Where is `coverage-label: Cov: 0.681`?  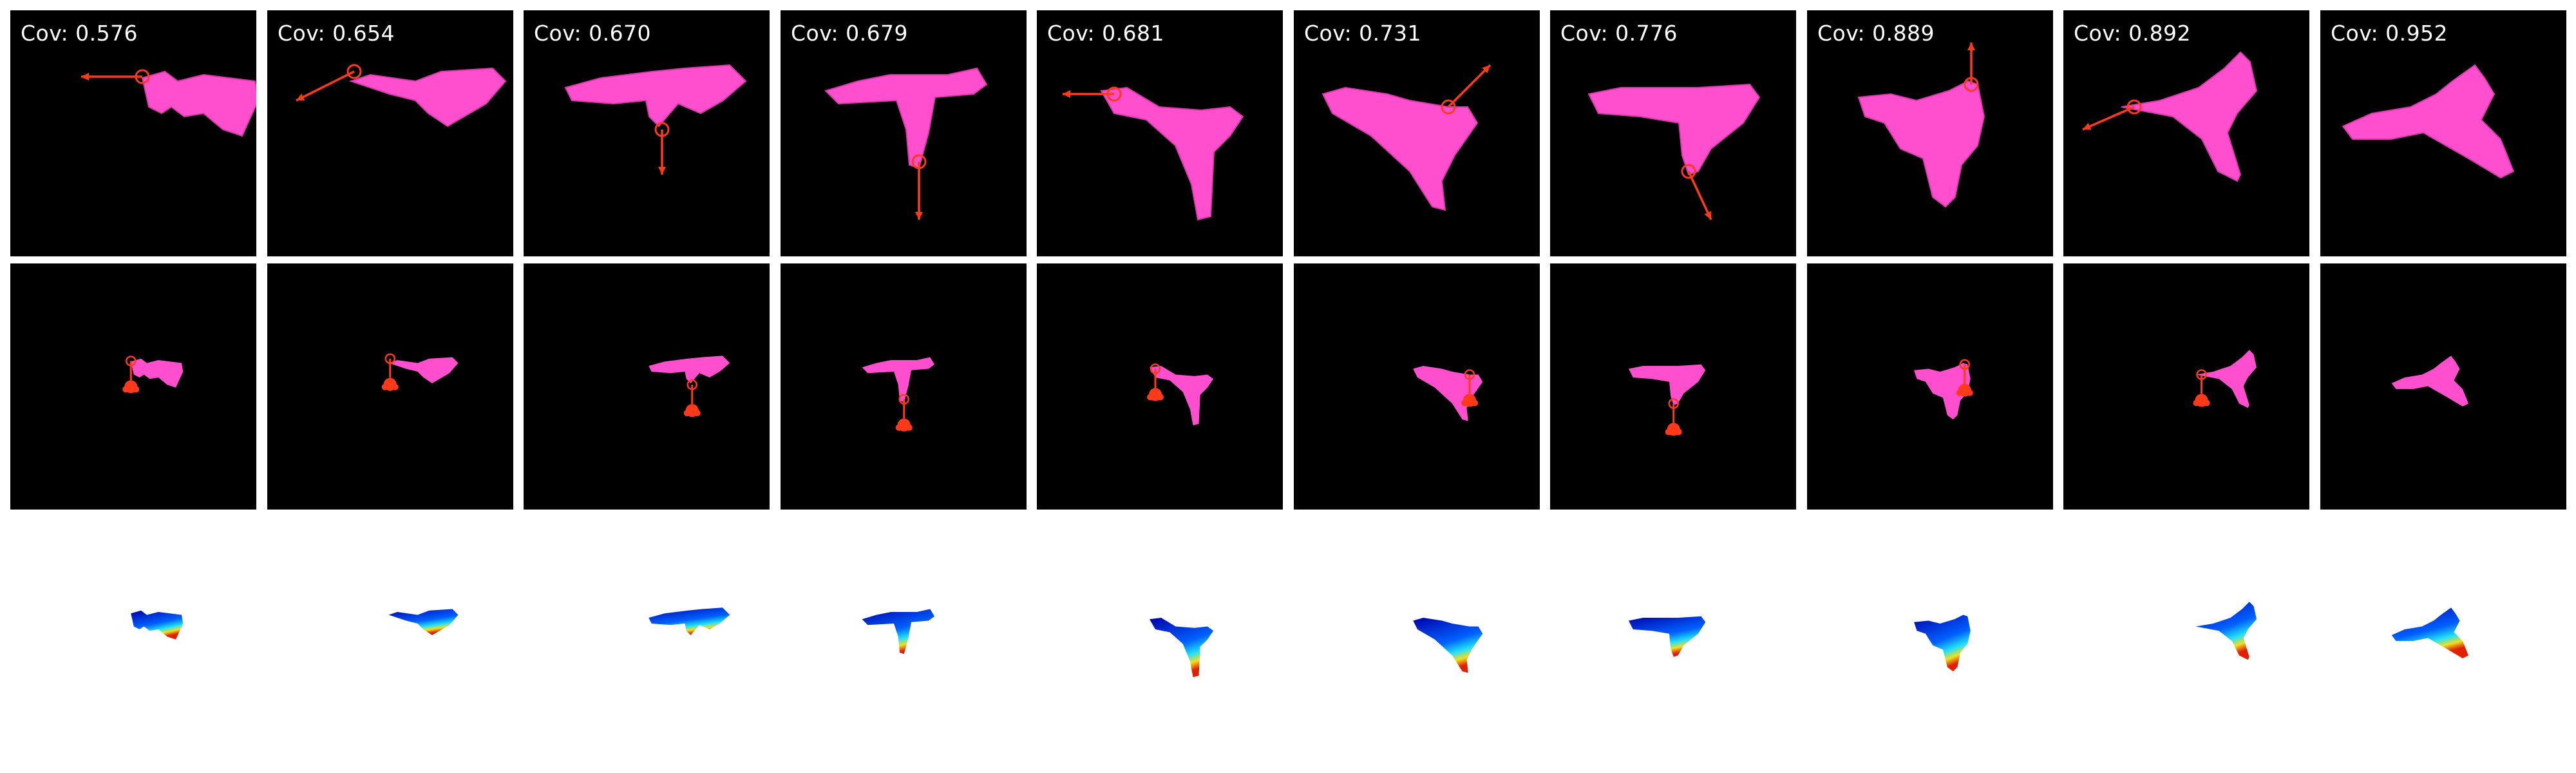
coverage-label: Cov: 0.681 is located at coordinates (1105, 33).